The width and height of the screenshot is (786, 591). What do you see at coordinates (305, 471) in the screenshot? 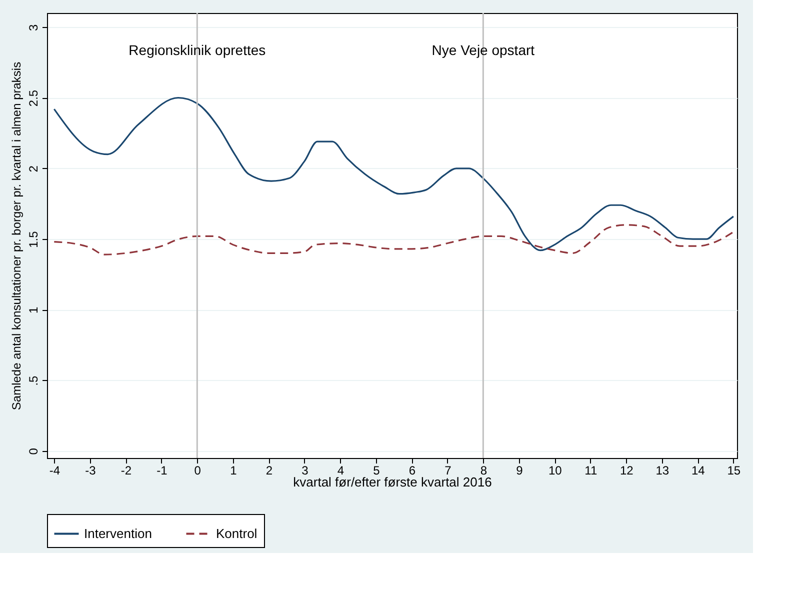
I see `x-tick-label: 3` at bounding box center [305, 471].